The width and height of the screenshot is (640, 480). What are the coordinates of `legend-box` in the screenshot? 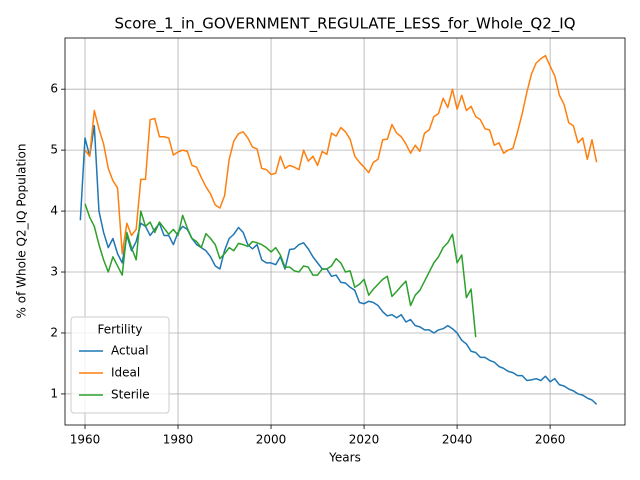 It's located at (120, 365).